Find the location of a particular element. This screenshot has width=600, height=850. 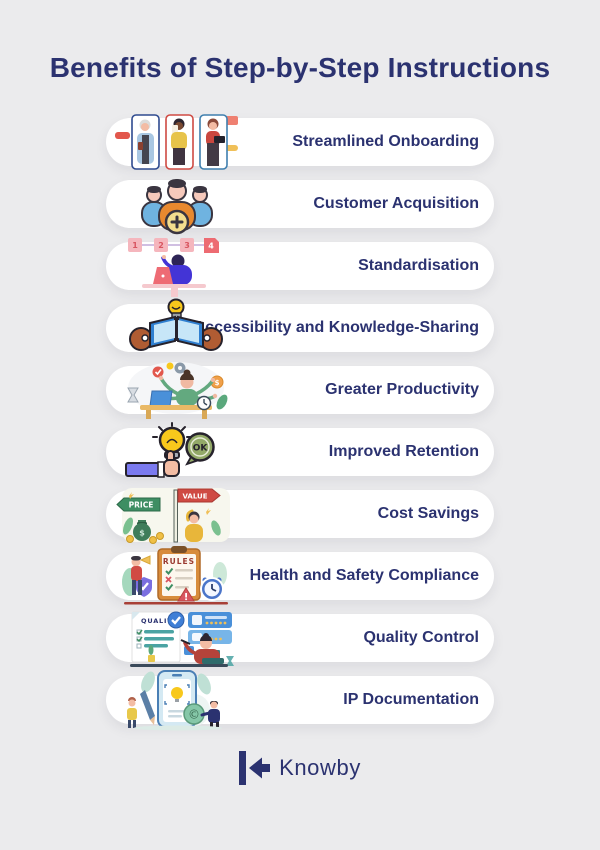

page-title: Benefits of Step-by-Step Instructions is located at coordinates (300, 67).